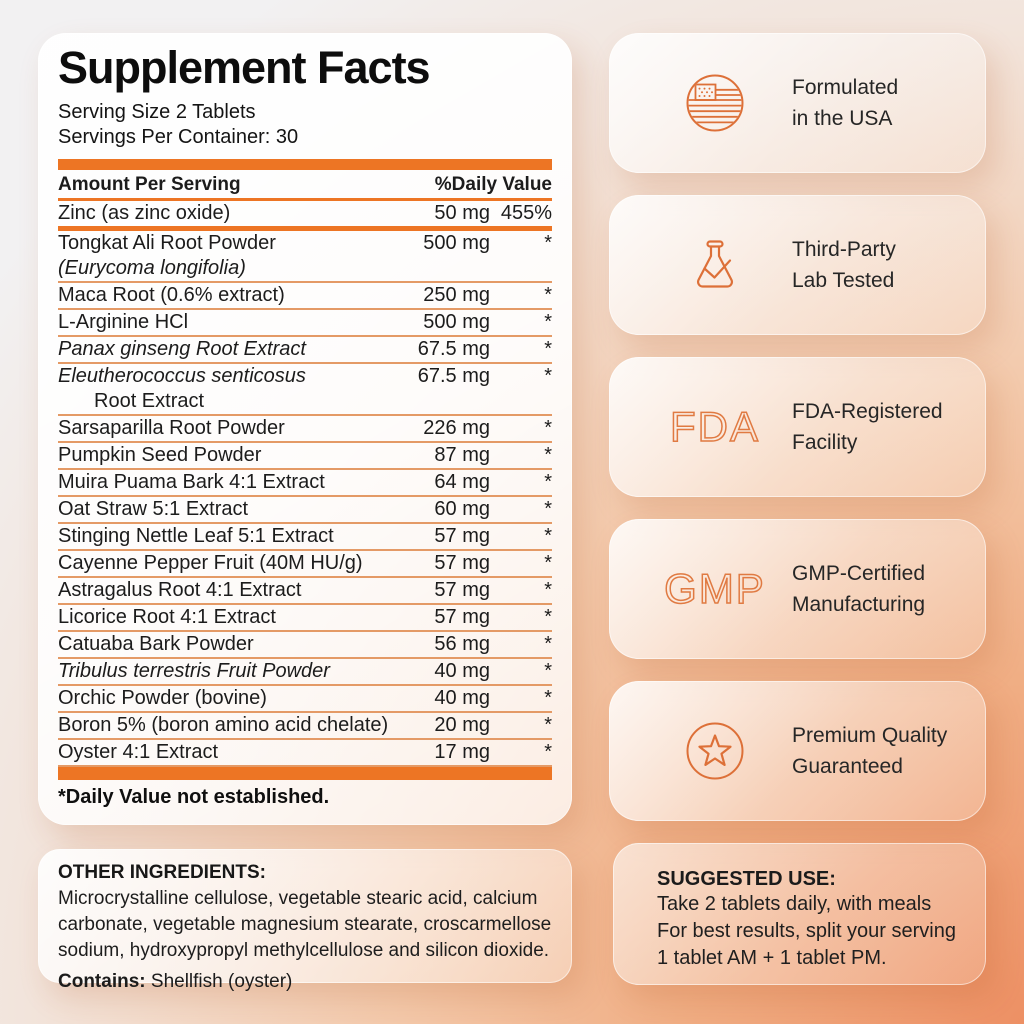  What do you see at coordinates (305, 185) in the screenshot?
I see `table-header-row: Amount Per Serving %Daily Value` at bounding box center [305, 185].